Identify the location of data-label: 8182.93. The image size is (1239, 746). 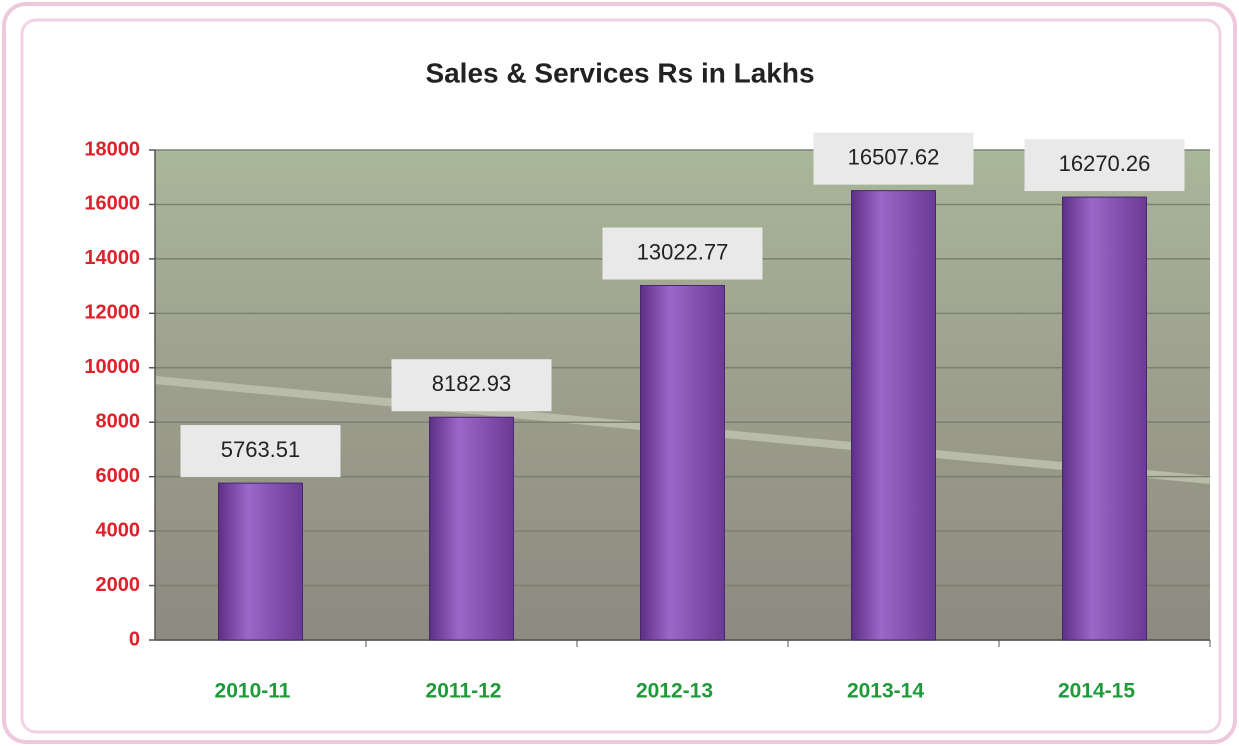
(472, 383).